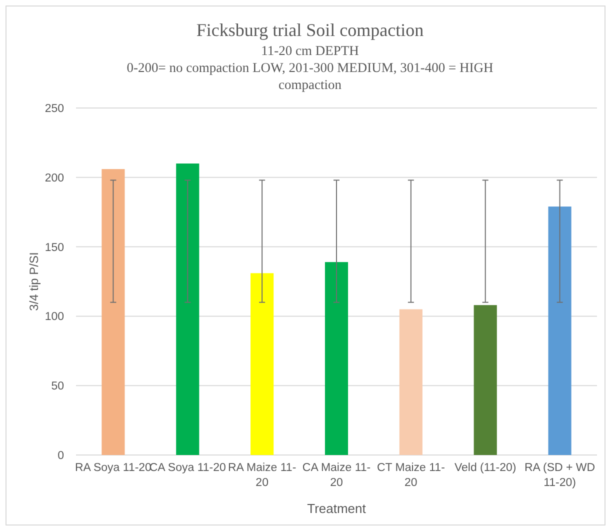 The height and width of the screenshot is (529, 607). Describe the element at coordinates (54, 109) in the screenshot. I see `y-tick-label: 250` at that location.